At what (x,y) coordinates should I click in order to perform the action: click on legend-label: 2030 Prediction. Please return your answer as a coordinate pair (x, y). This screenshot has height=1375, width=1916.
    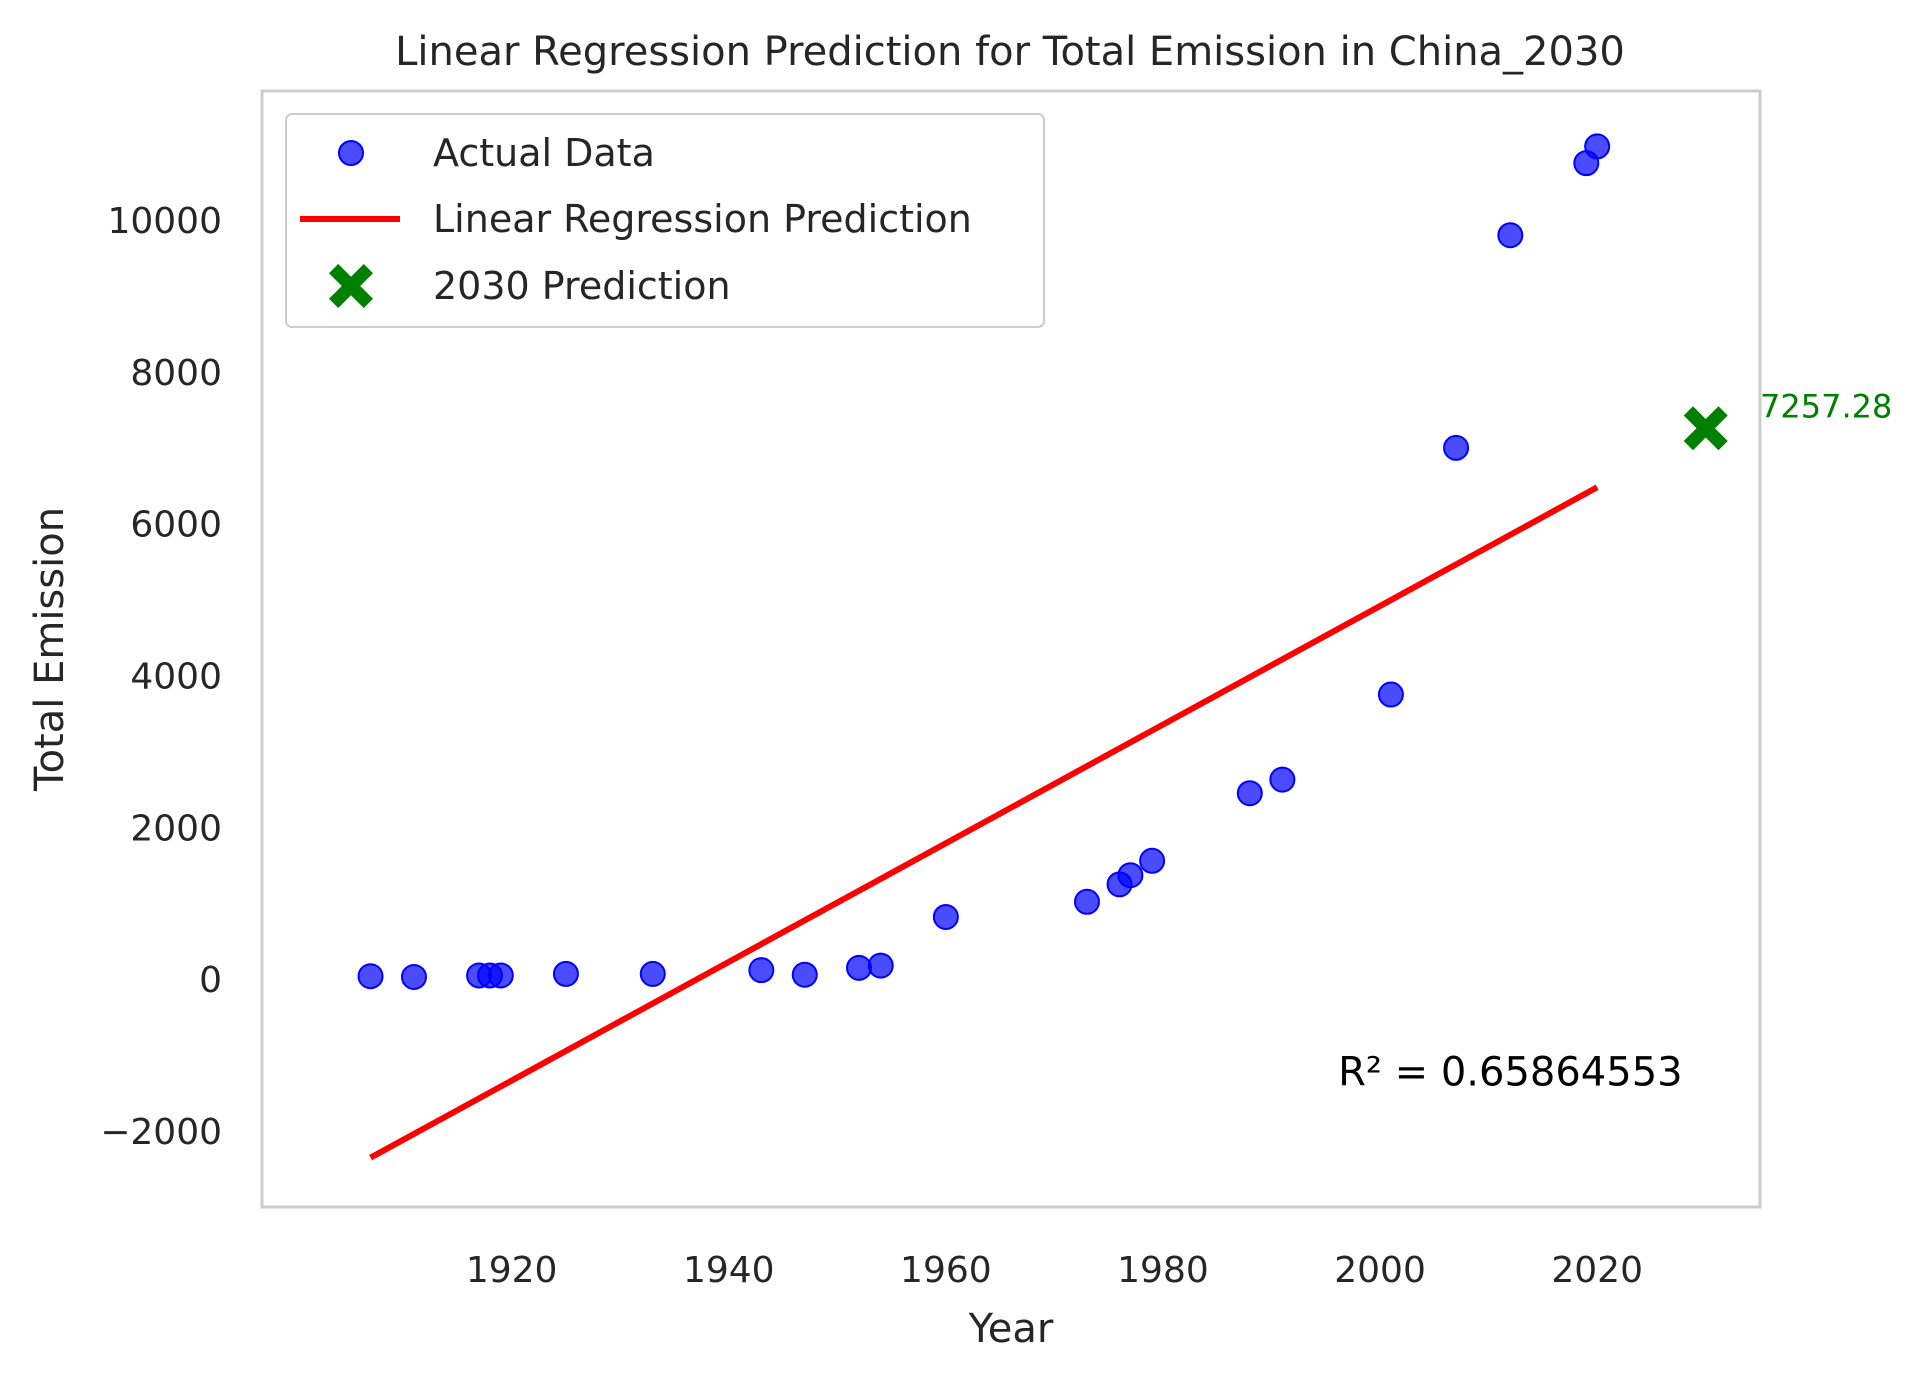
    Looking at the image, I should click on (582, 286).